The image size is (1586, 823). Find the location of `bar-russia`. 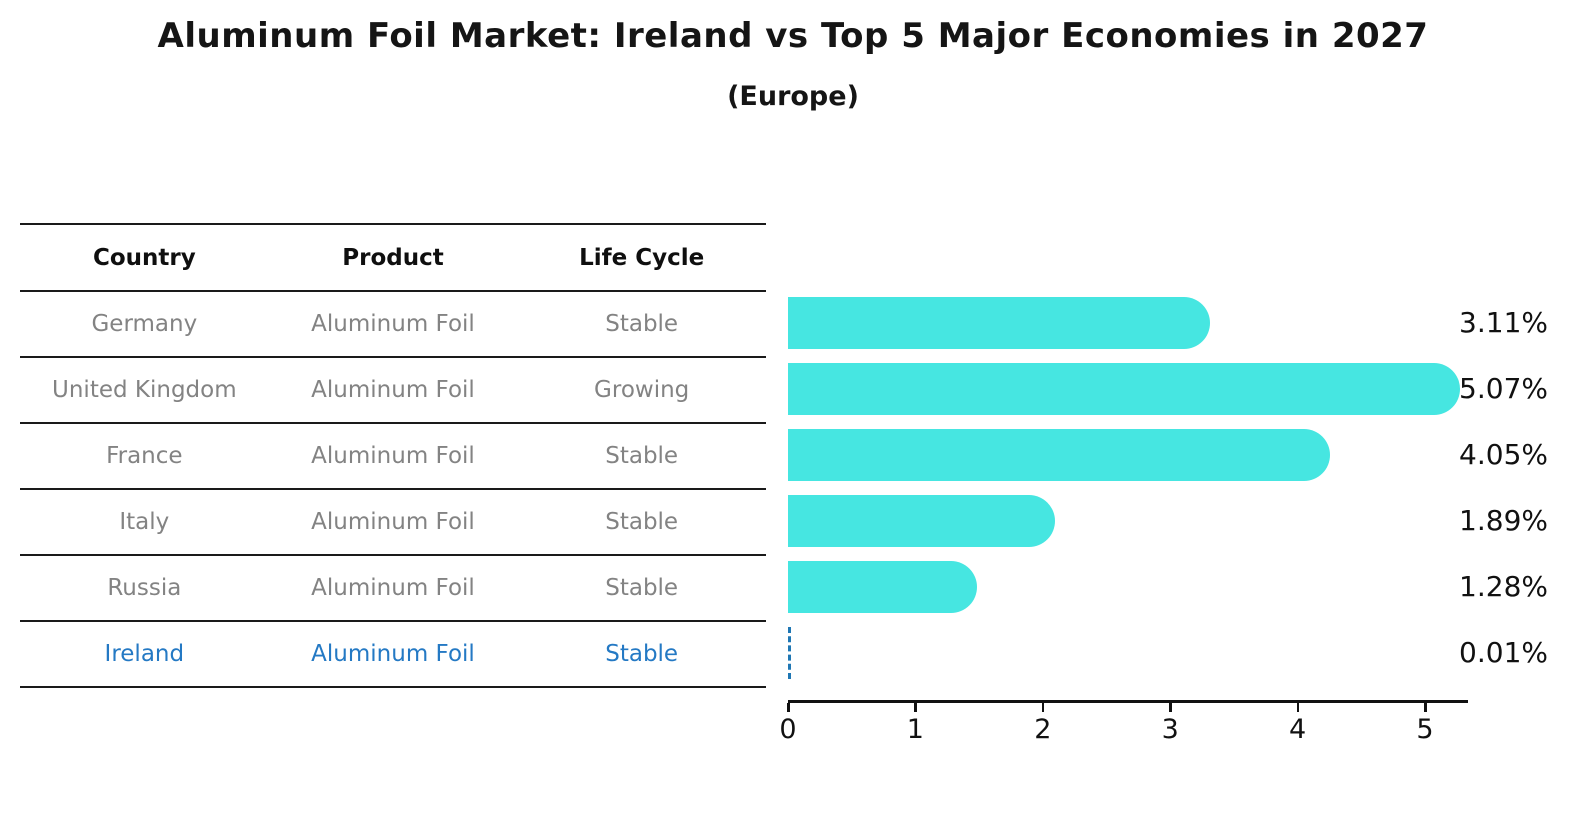

bar-russia is located at coordinates (883, 587).